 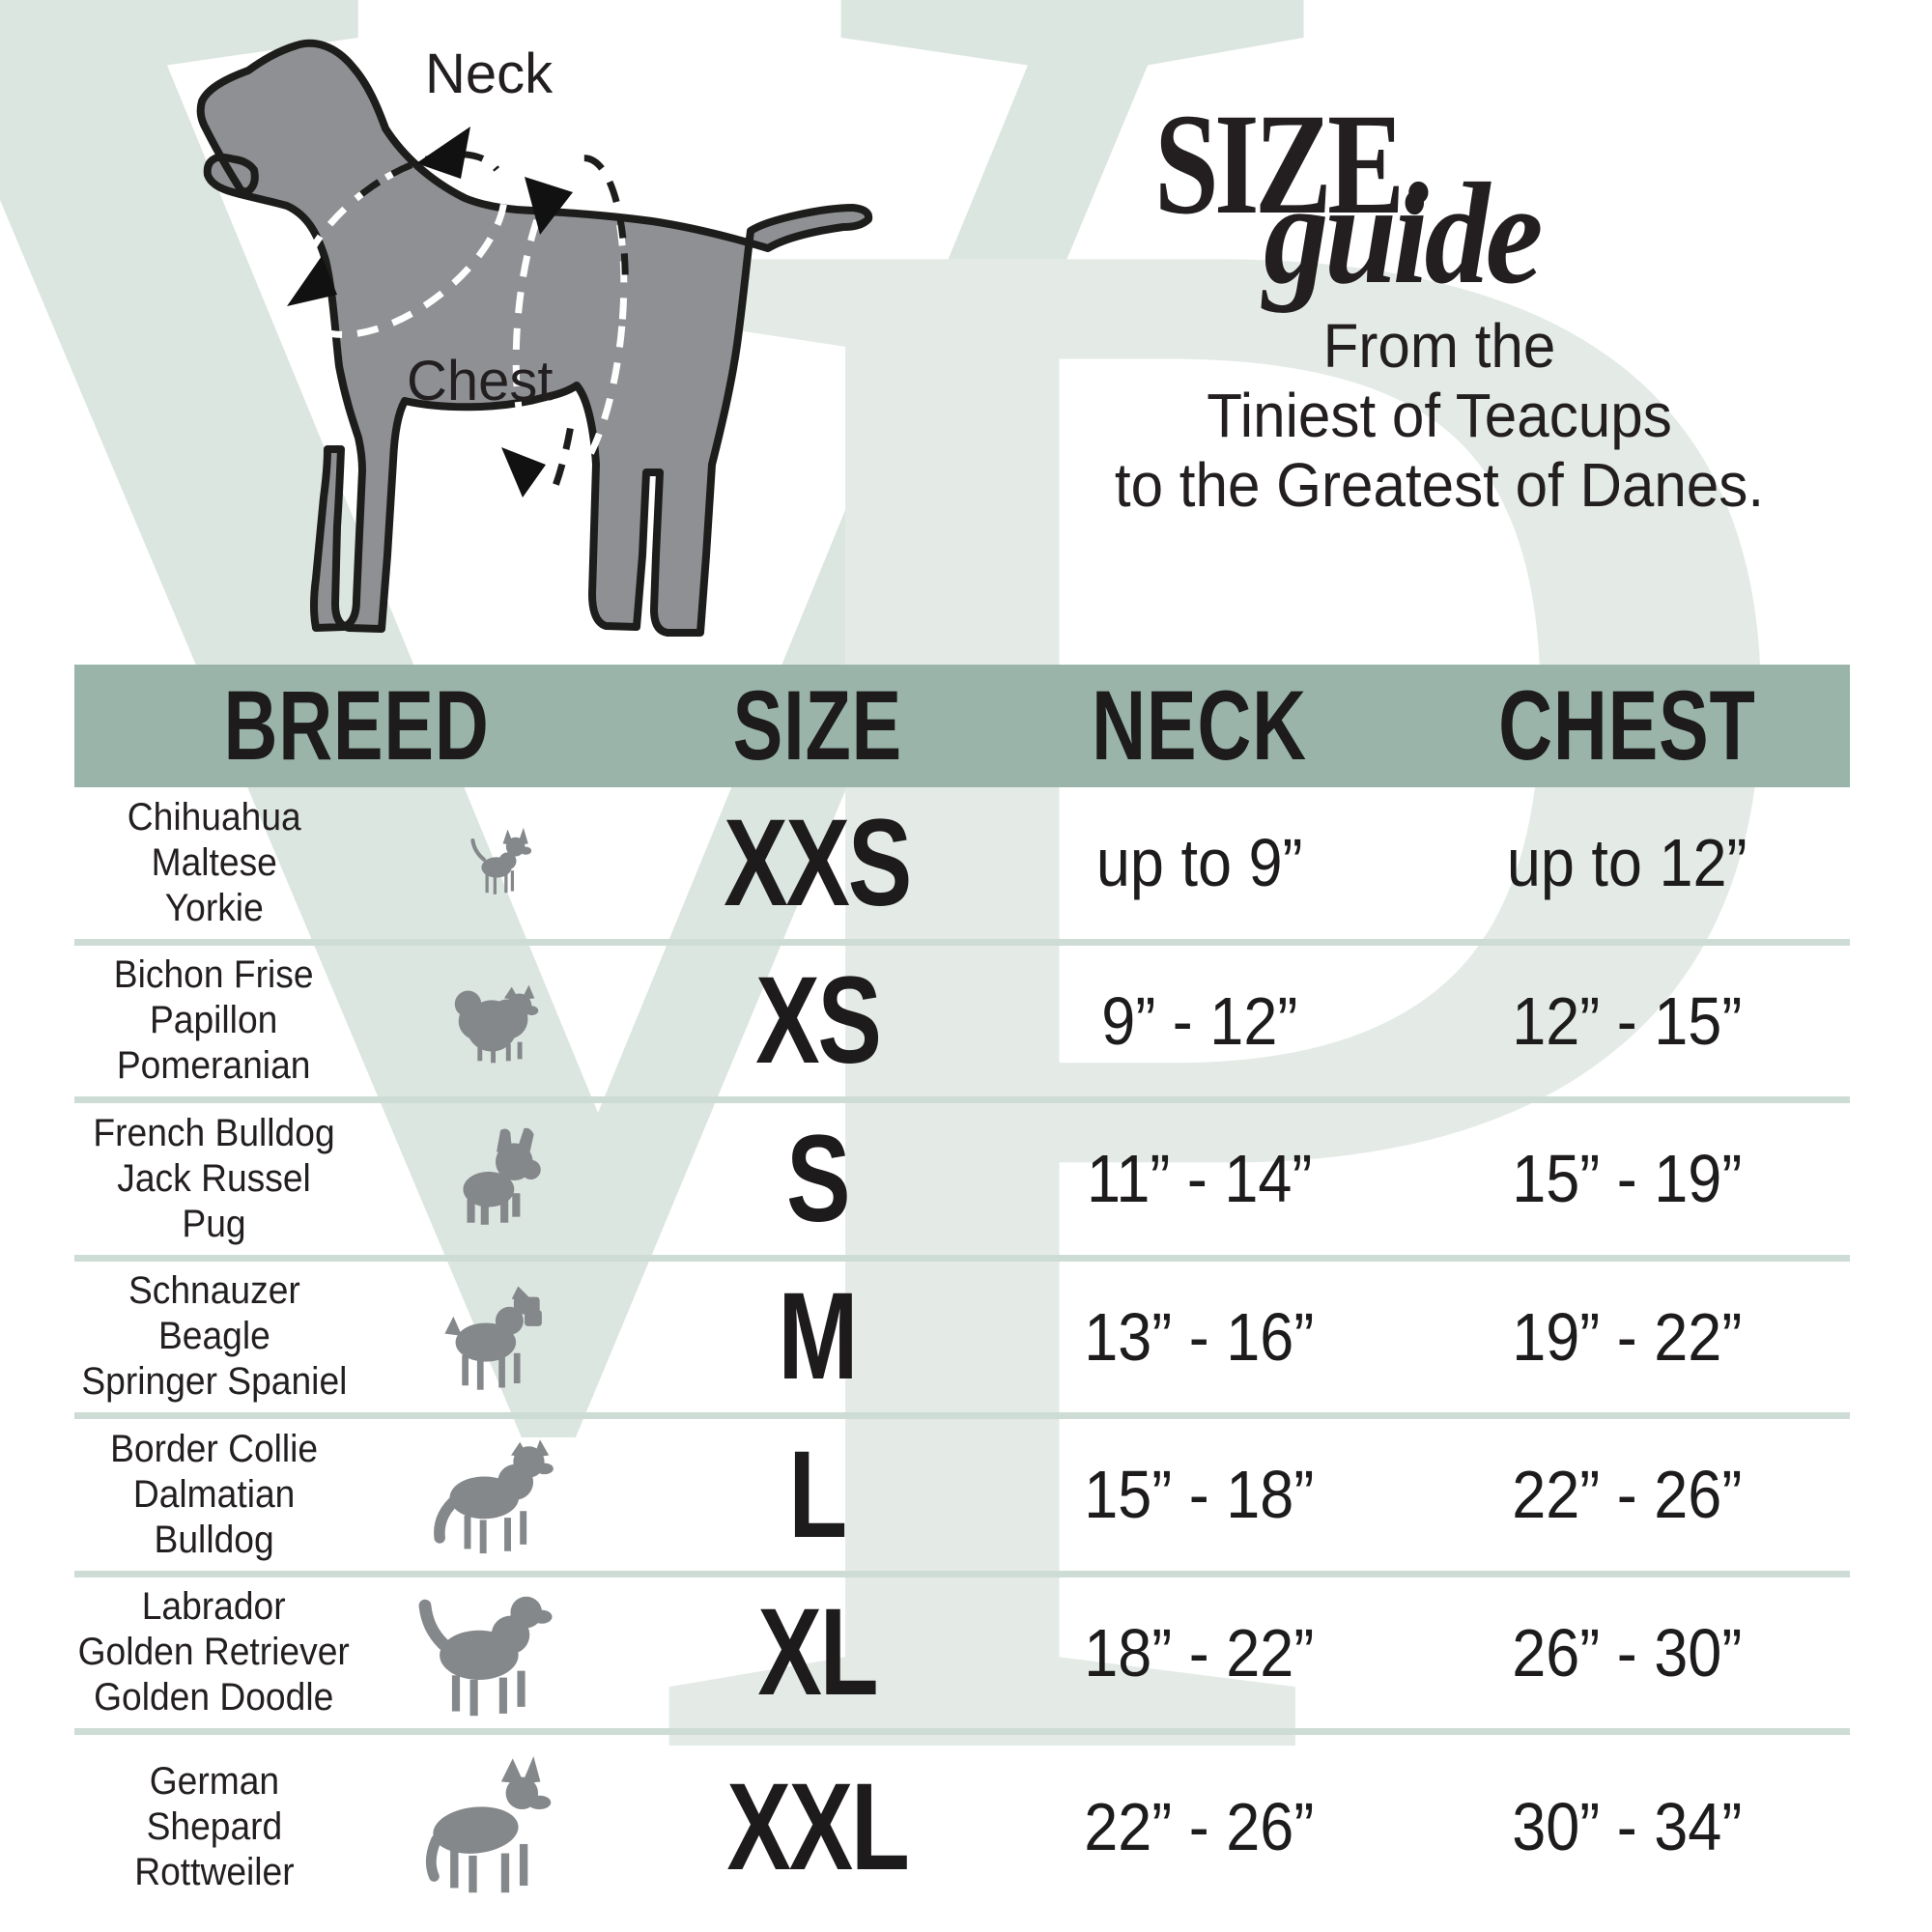 What do you see at coordinates (523, 472) in the screenshot?
I see `chest-arrow` at bounding box center [523, 472].